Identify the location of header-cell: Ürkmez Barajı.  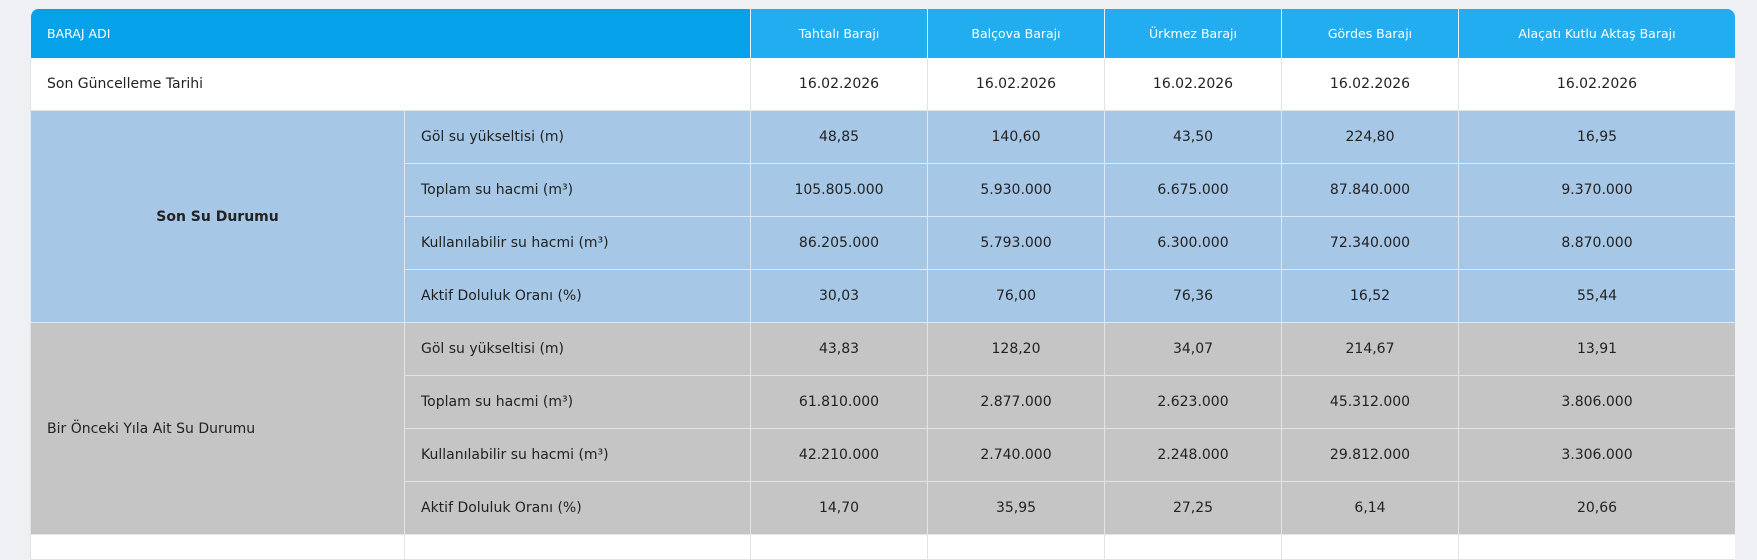
(1192, 33).